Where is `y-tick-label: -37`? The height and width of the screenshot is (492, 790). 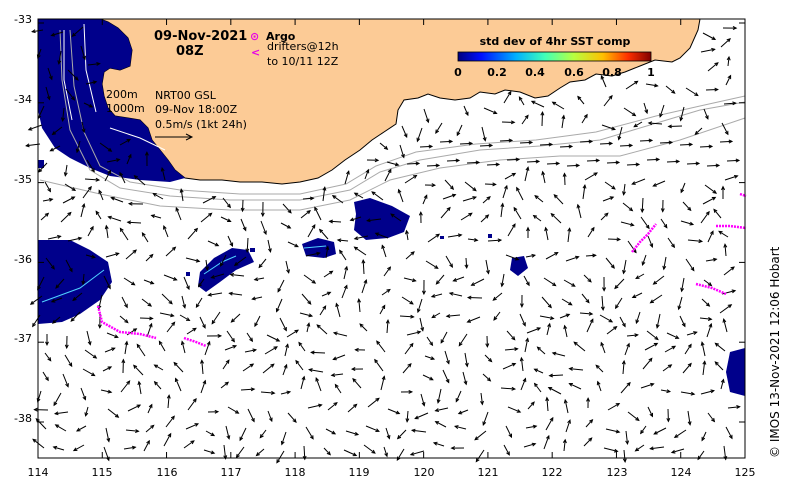 y-tick-label: -37 is located at coordinates (23, 338).